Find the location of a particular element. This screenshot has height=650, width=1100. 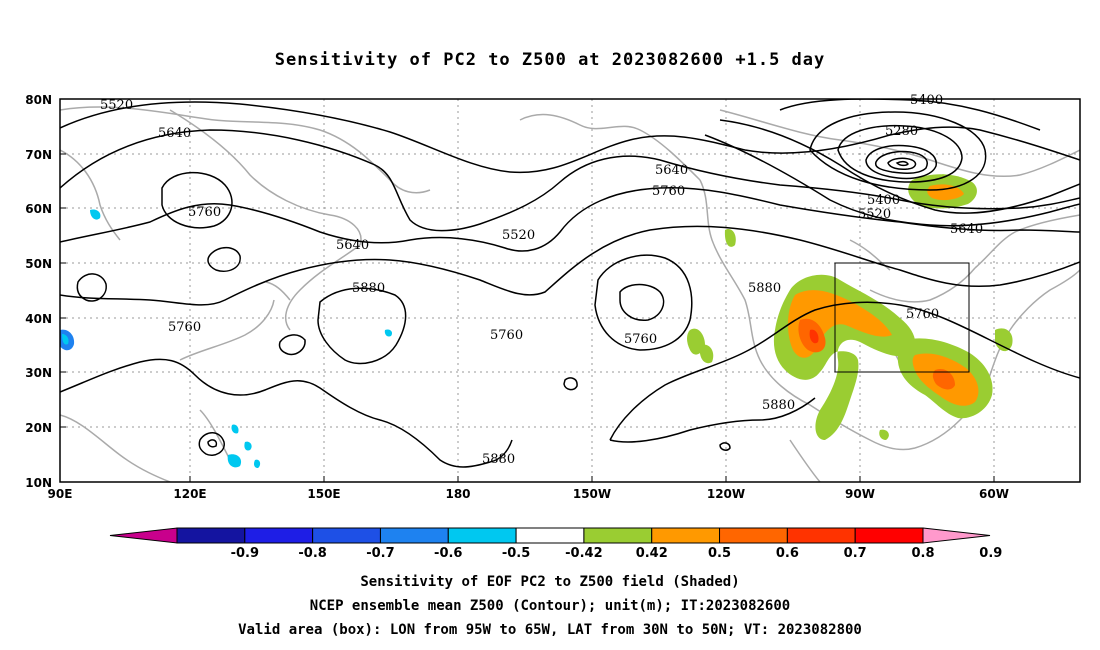

latitude-labels: 80N 70N 60N 50N 40N 30N 20N 10N is located at coordinates (38, 291).